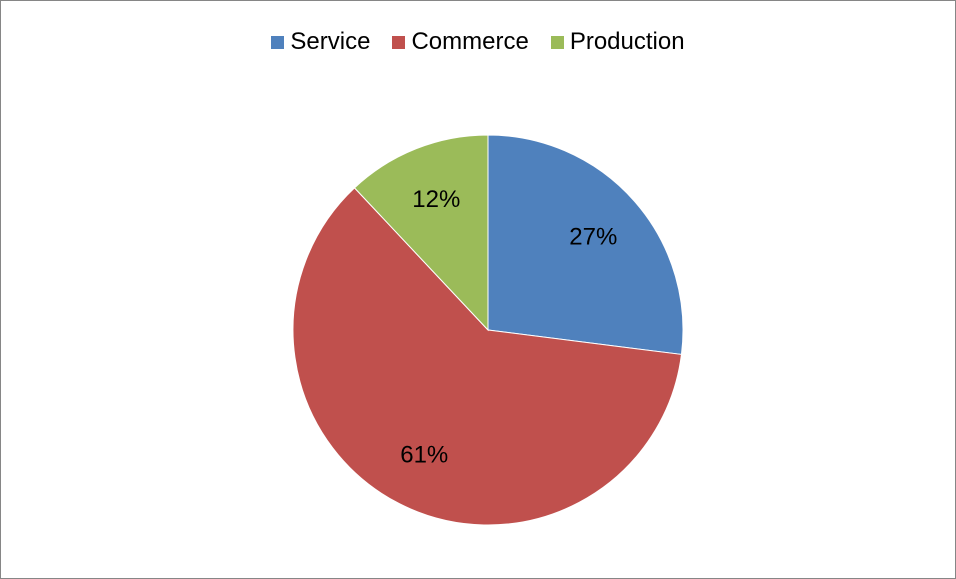 This screenshot has width=956, height=579. What do you see at coordinates (593, 237) in the screenshot?
I see `data-label-service: 27%` at bounding box center [593, 237].